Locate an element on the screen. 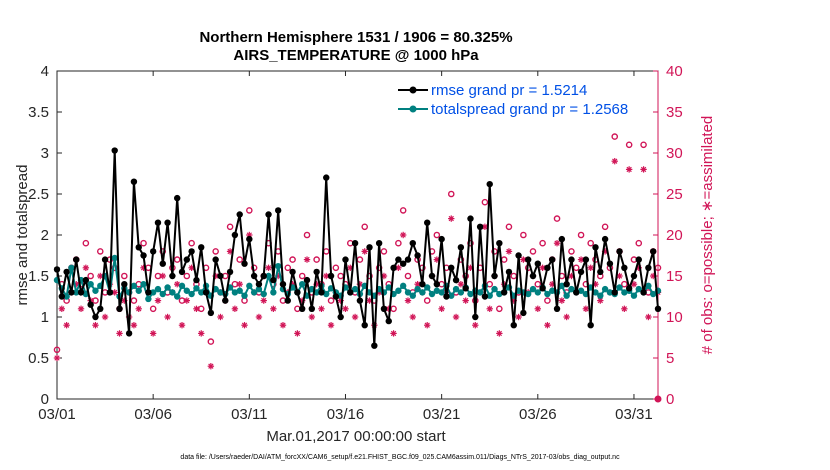 The height and width of the screenshot is (470, 830). right-tick-label: 40 is located at coordinates (674, 71).